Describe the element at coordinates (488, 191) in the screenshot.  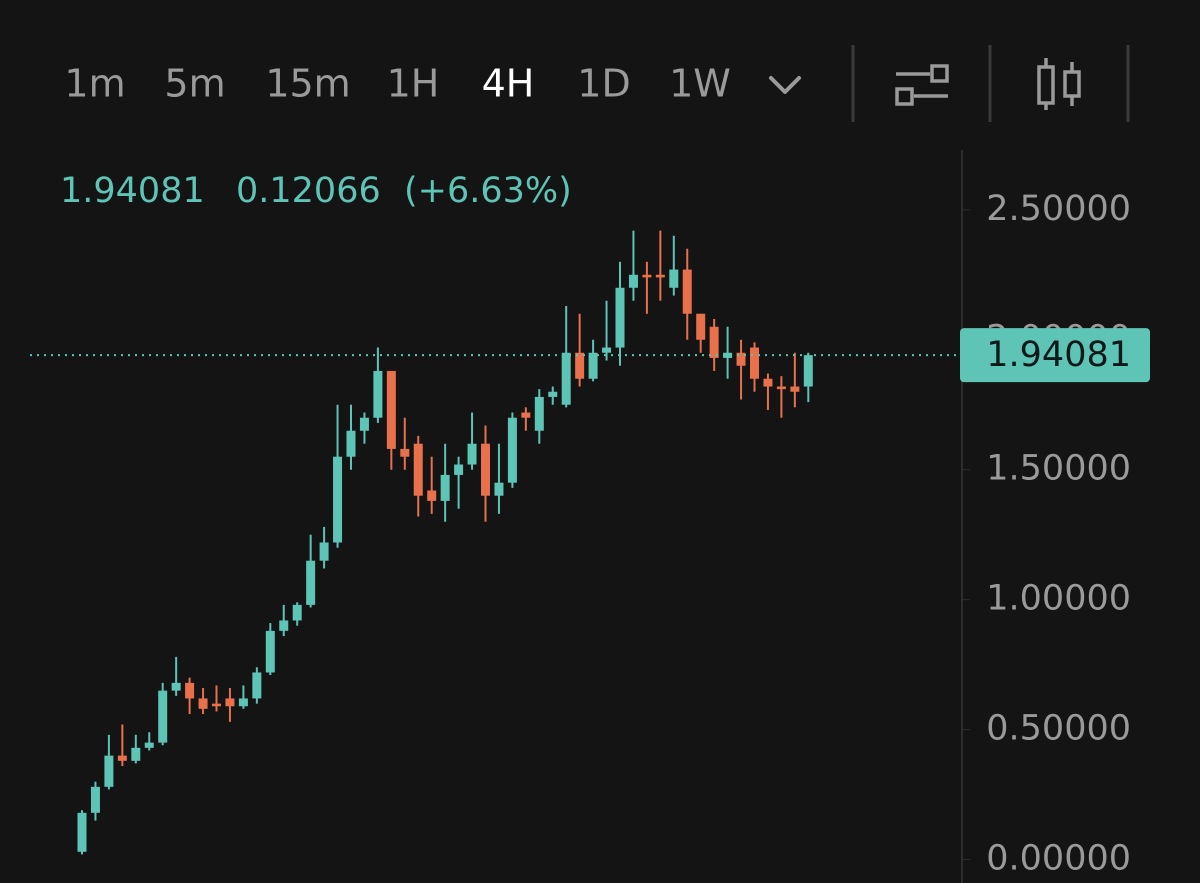
I see `price-change-percent: (+6.63%)` at that location.